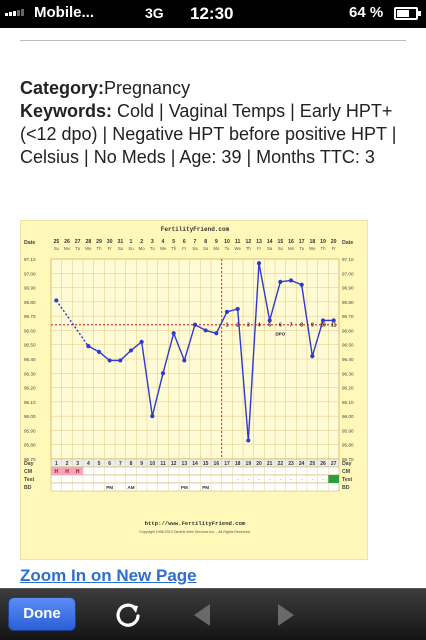 The image size is (426, 640). What do you see at coordinates (30, 430) in the screenshot?
I see `y-tick-label: 95.90` at bounding box center [30, 430].